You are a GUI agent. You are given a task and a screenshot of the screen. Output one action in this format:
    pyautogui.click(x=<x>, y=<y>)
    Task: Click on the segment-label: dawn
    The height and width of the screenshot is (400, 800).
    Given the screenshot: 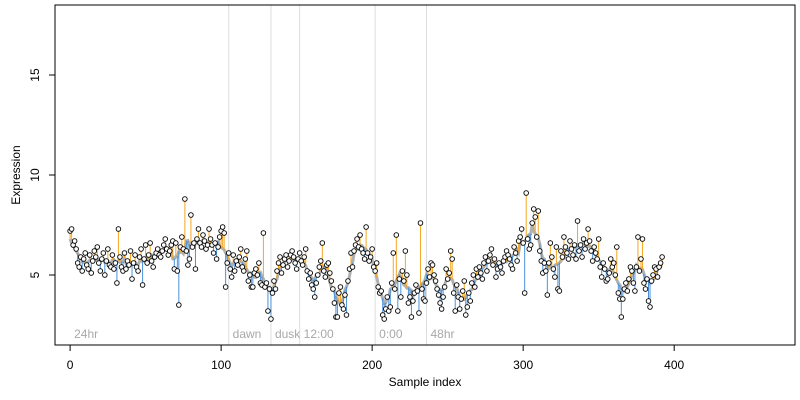 What is the action you would take?
    pyautogui.click(x=247, y=334)
    